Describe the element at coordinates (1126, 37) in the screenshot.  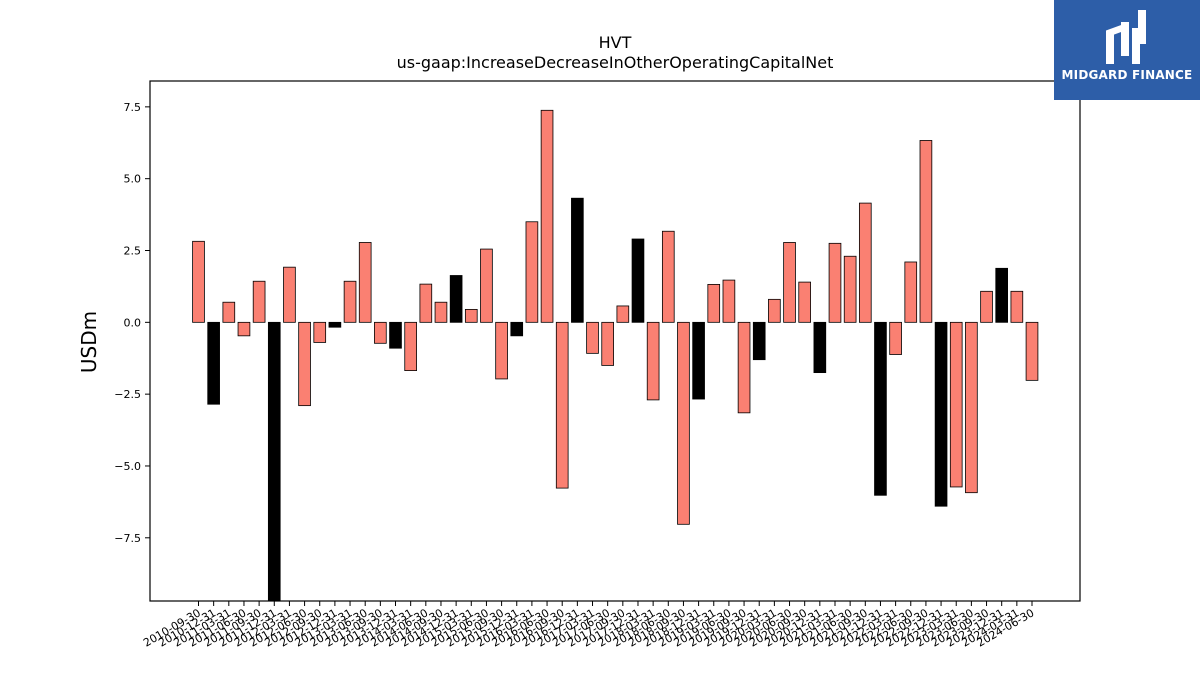
I see `midgard-logo-icon` at that location.